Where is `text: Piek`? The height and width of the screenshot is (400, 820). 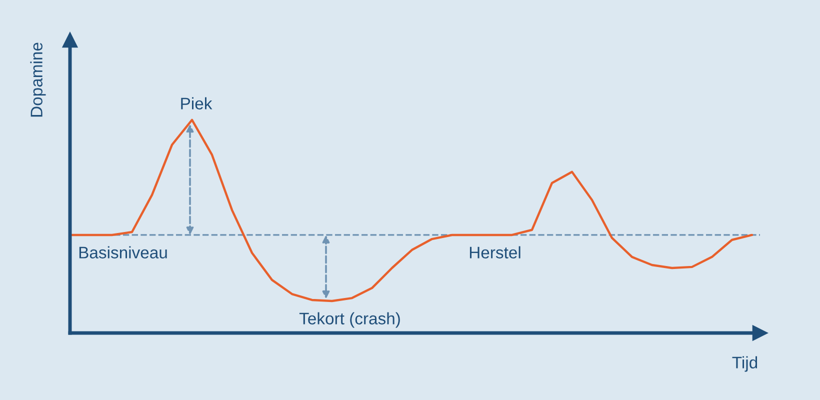 text: Piek is located at coordinates (196, 103).